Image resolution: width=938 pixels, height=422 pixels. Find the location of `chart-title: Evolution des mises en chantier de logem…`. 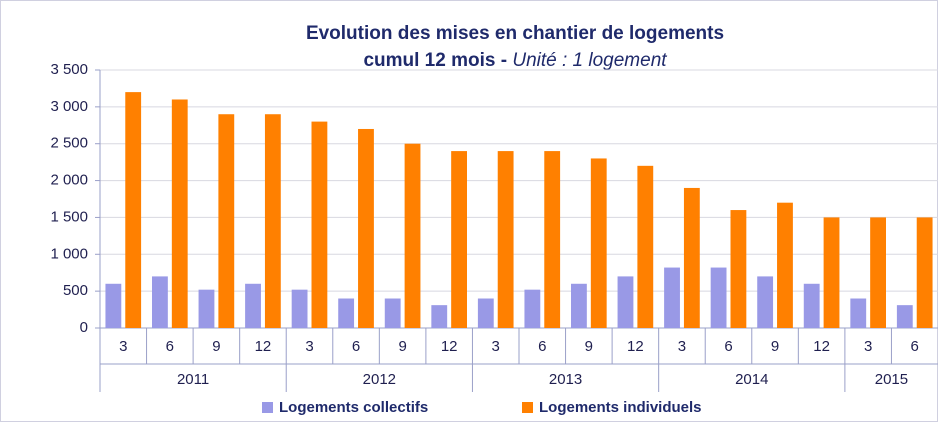

chart-title: Evolution des mises en chantier de logem… is located at coordinates (515, 33).